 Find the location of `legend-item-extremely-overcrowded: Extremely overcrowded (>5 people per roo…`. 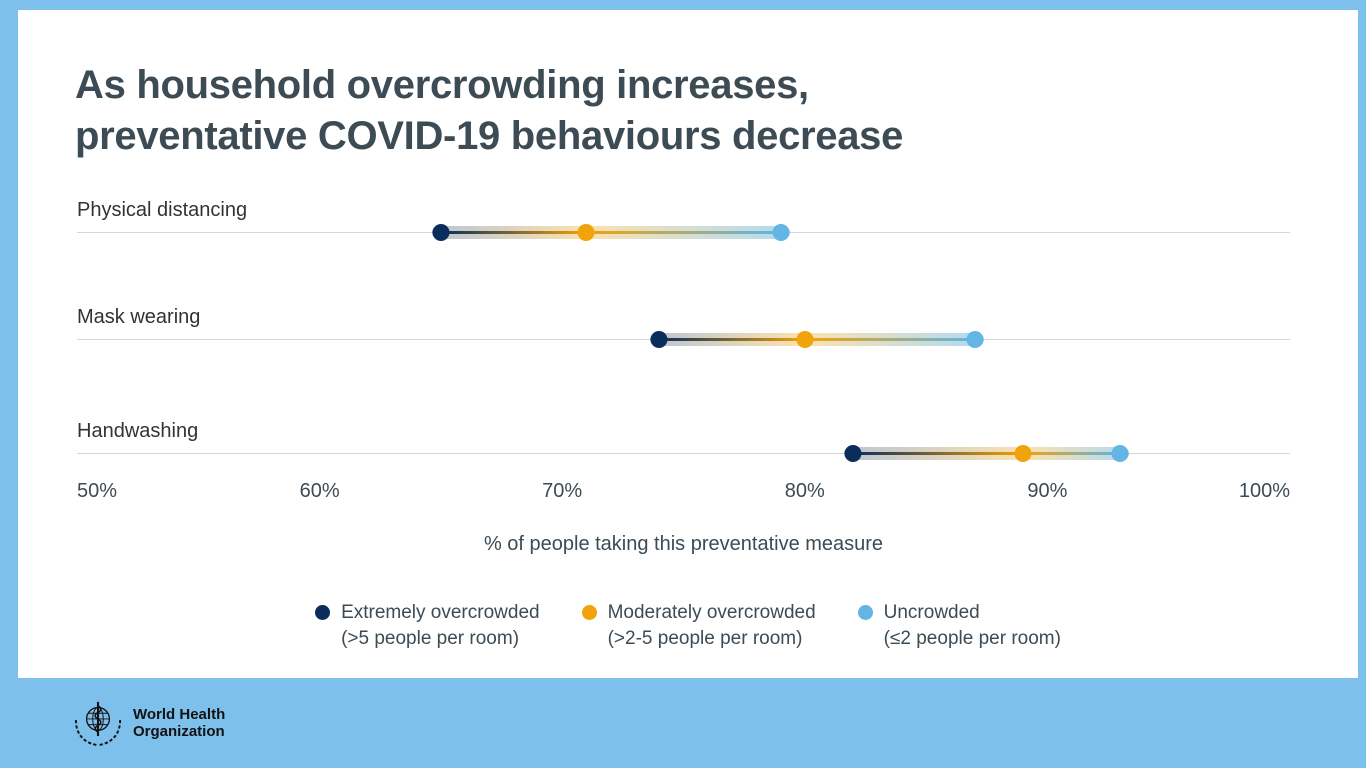

legend-item-extremely-overcrowded: Extremely overcrowded (>5 people per roo… is located at coordinates (427, 626).